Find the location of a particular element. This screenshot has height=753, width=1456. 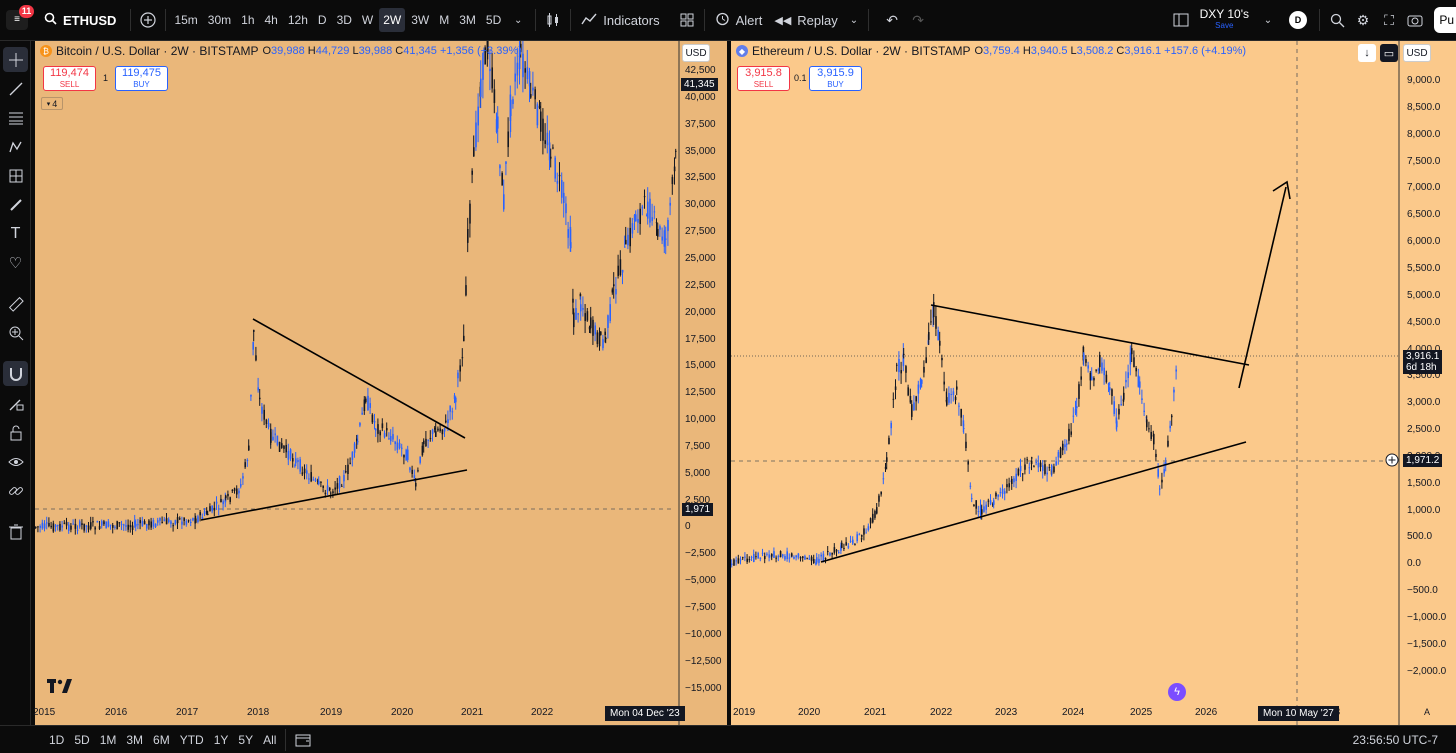

layouts-icon is located at coordinates (687, 20).